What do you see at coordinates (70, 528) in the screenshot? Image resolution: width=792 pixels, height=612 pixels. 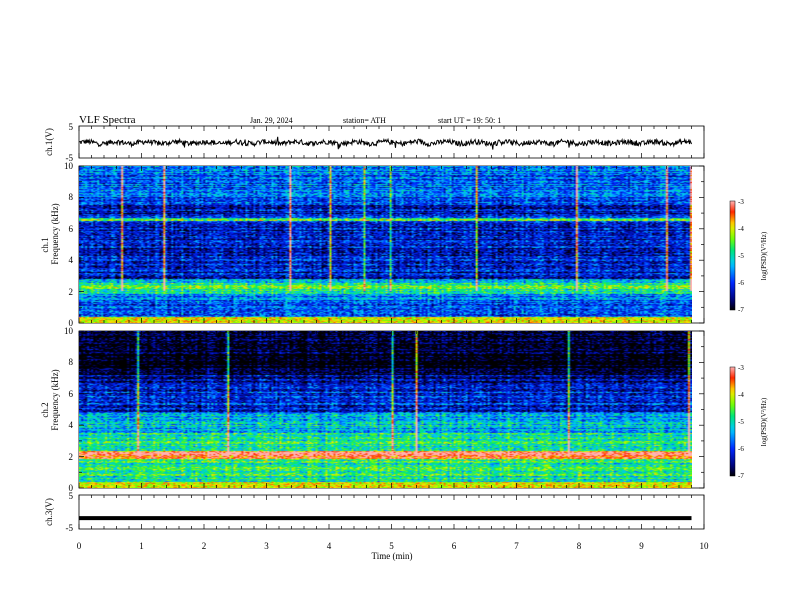 I see `ch3-ytick-bottom: -5` at bounding box center [70, 528].